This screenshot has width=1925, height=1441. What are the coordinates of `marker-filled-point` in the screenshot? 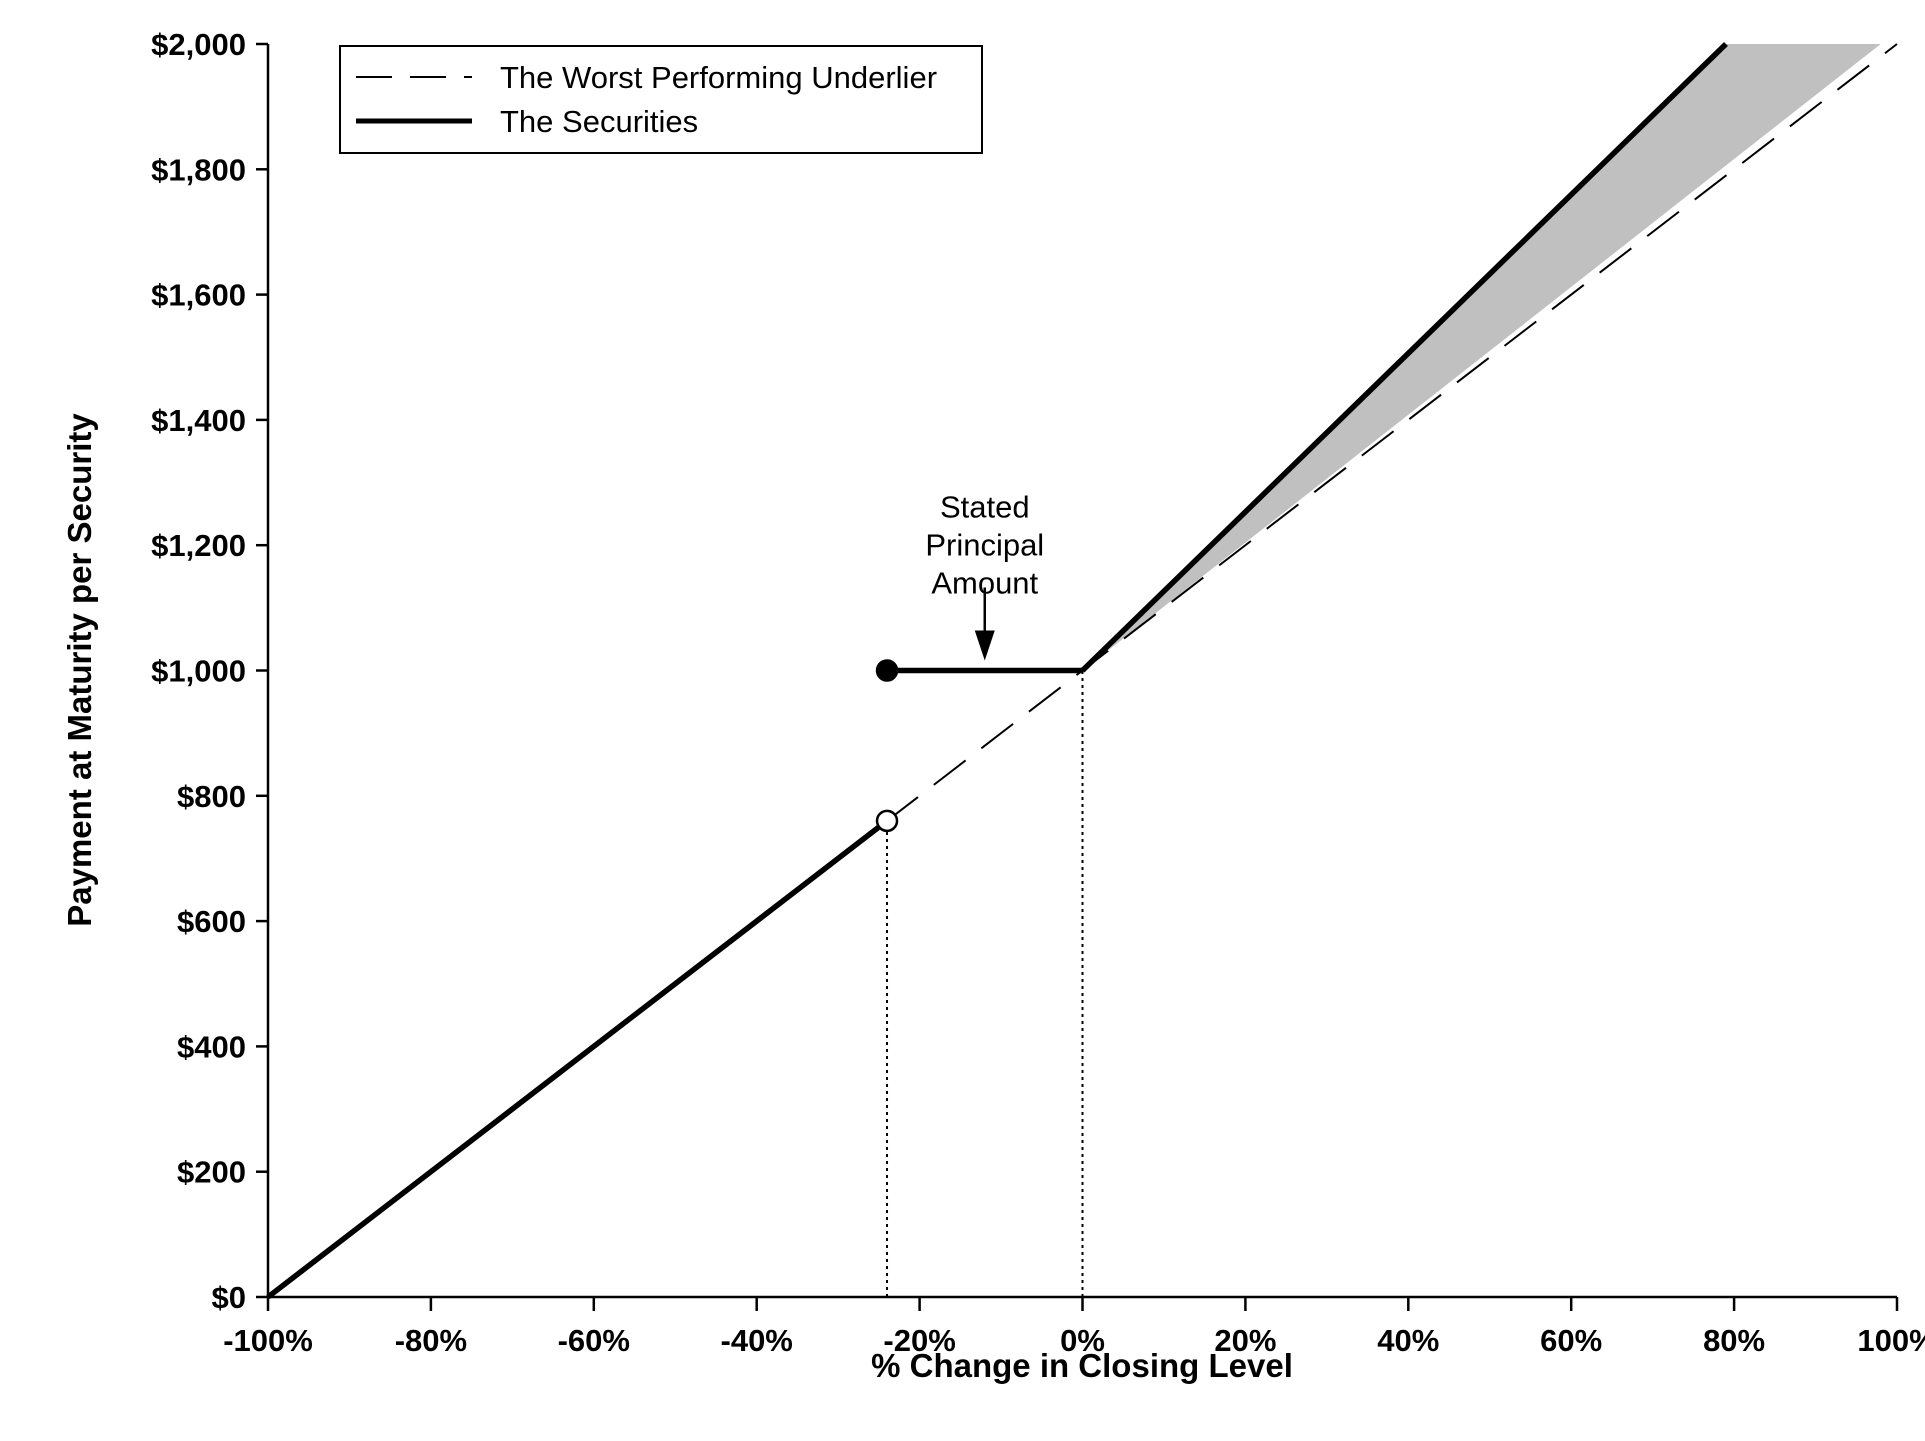 It's located at (887, 670).